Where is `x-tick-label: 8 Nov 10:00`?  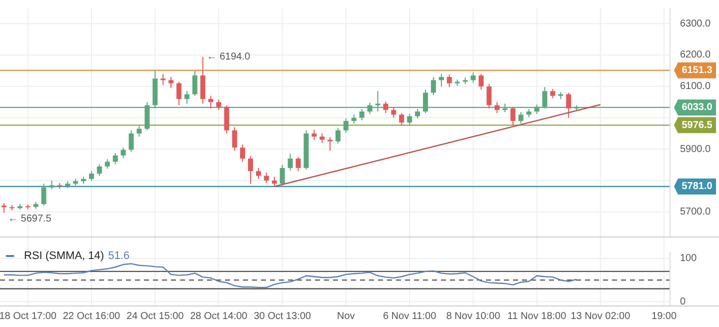 x-tick-label: 8 Nov 10:00 is located at coordinates (473, 316).